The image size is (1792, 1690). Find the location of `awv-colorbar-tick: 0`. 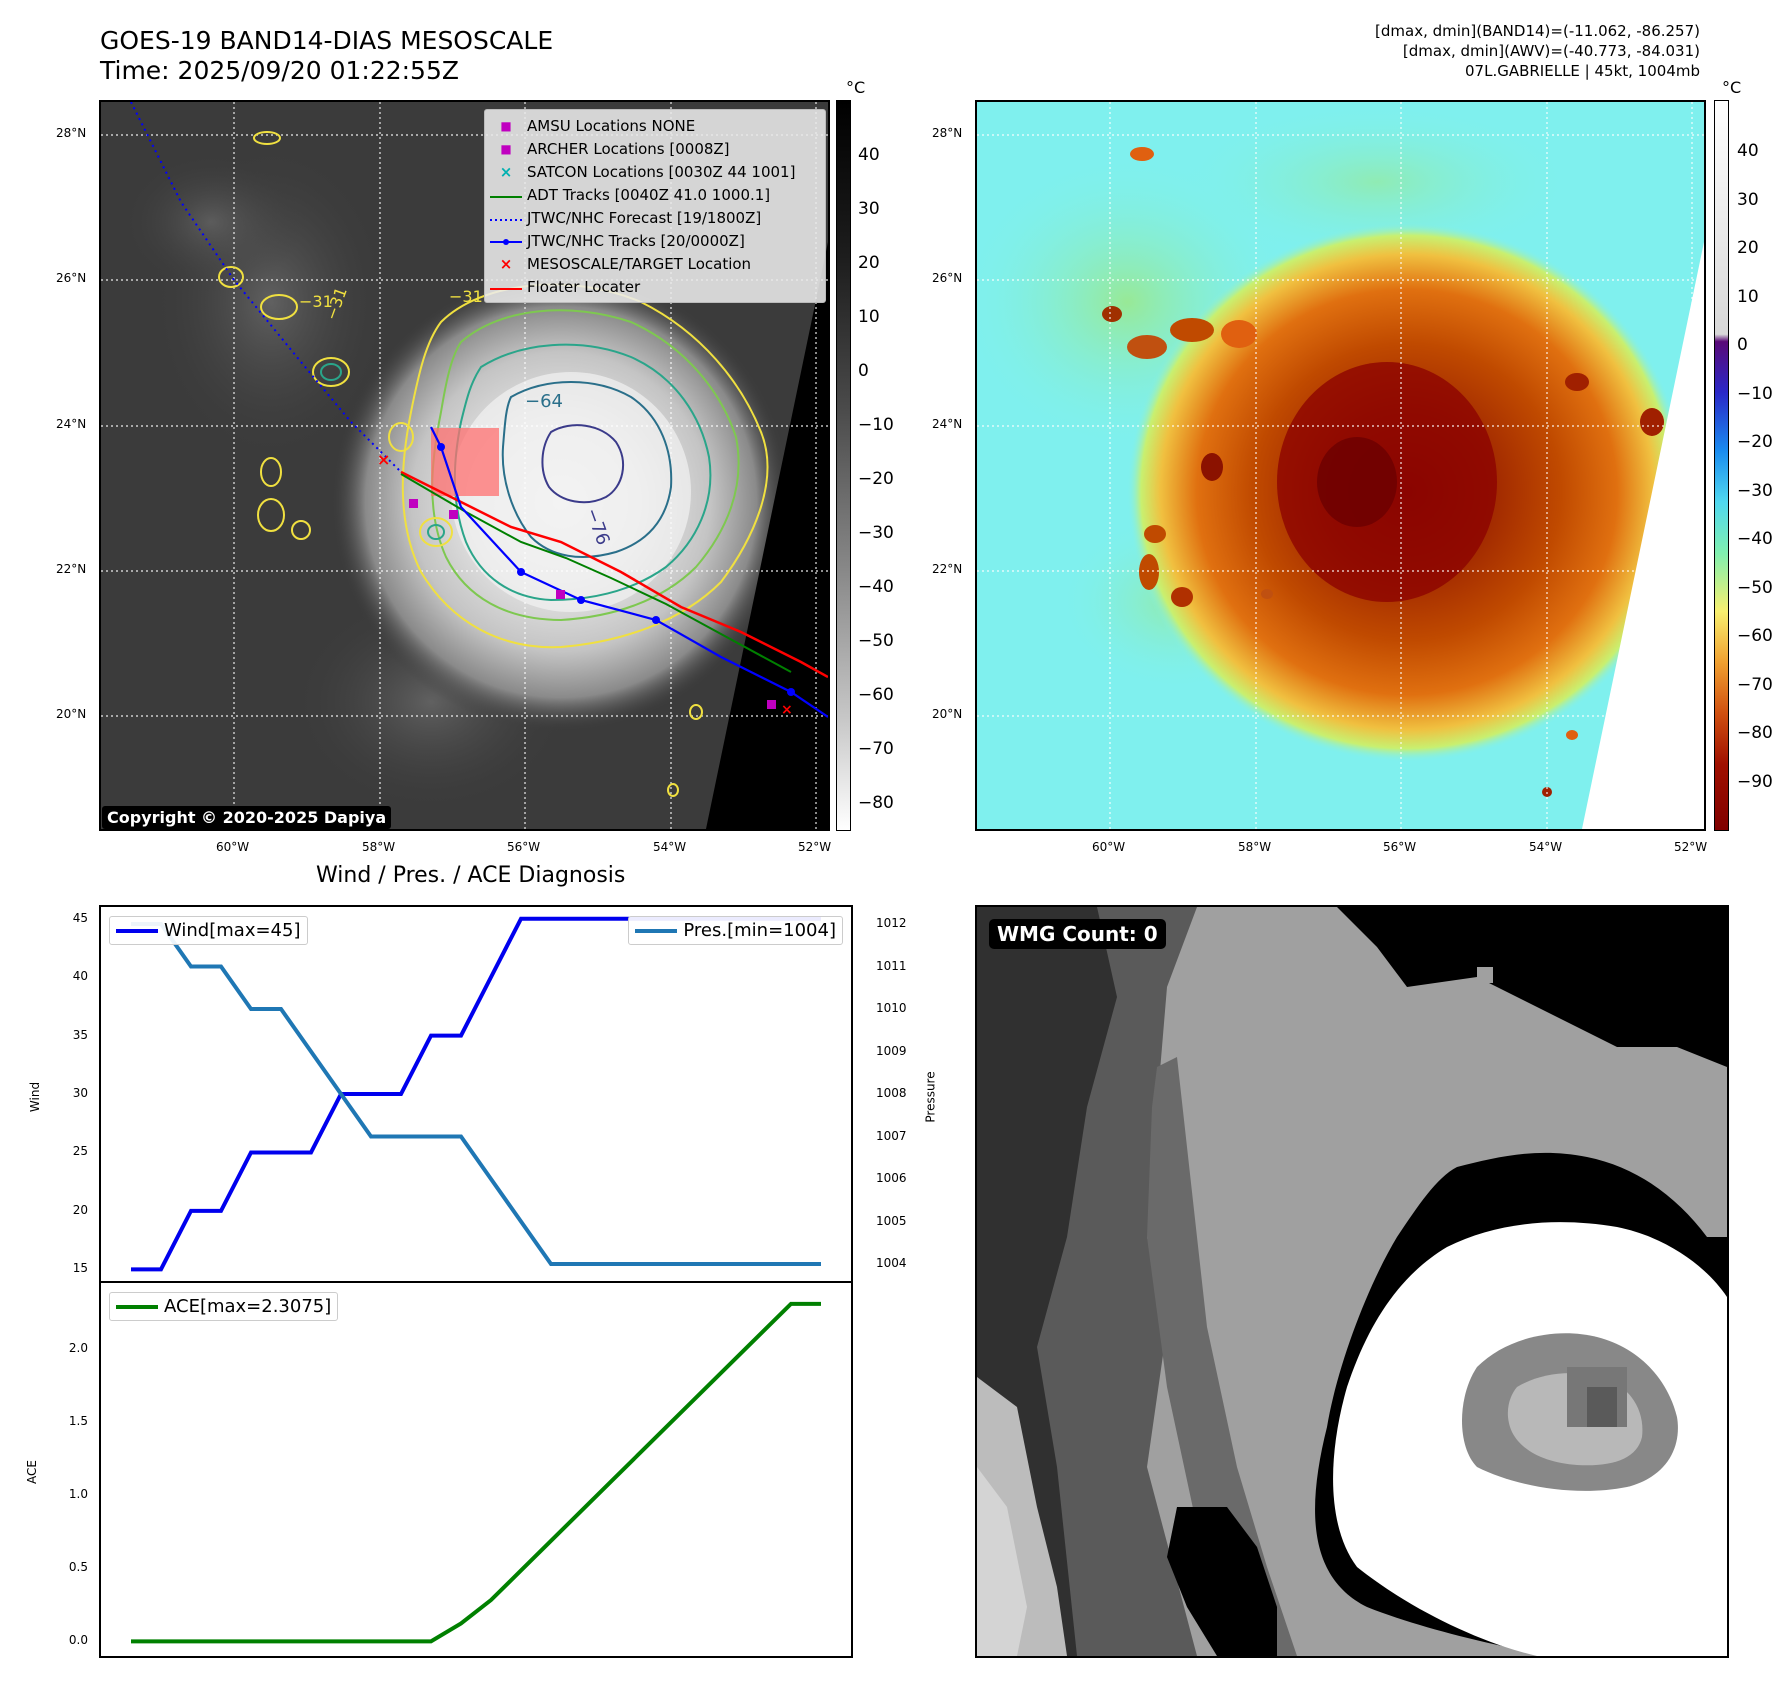

awv-colorbar-tick: 0 is located at coordinates (1742, 345).